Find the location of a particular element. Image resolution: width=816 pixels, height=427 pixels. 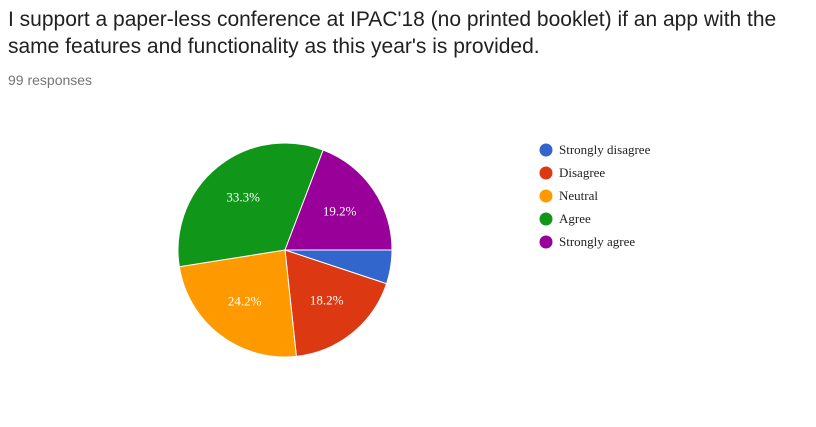

legend-label: Disagree is located at coordinates (582, 172).